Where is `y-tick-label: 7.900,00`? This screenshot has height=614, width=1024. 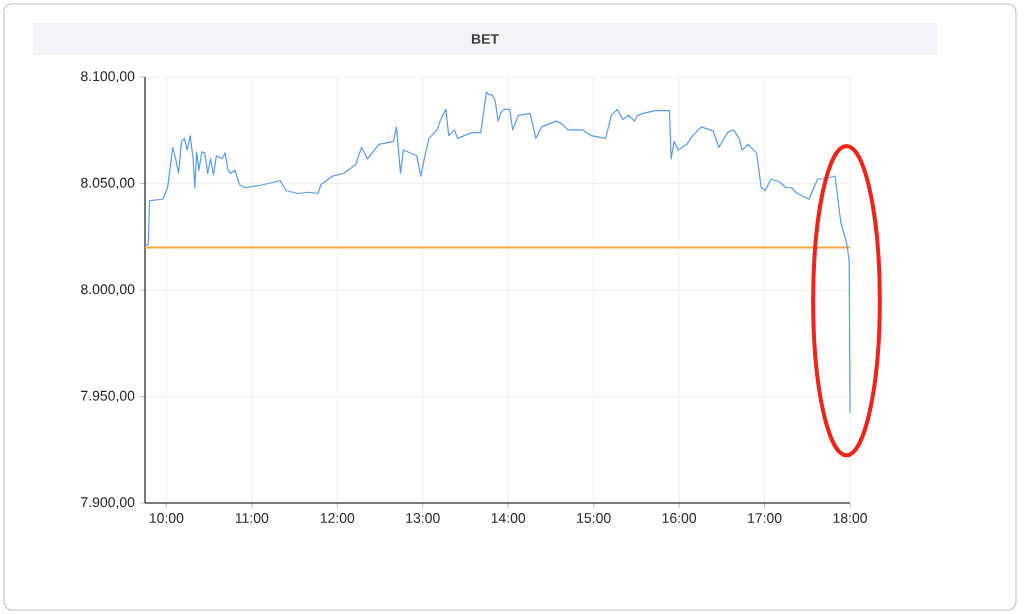 y-tick-label: 7.900,00 is located at coordinates (108, 503).